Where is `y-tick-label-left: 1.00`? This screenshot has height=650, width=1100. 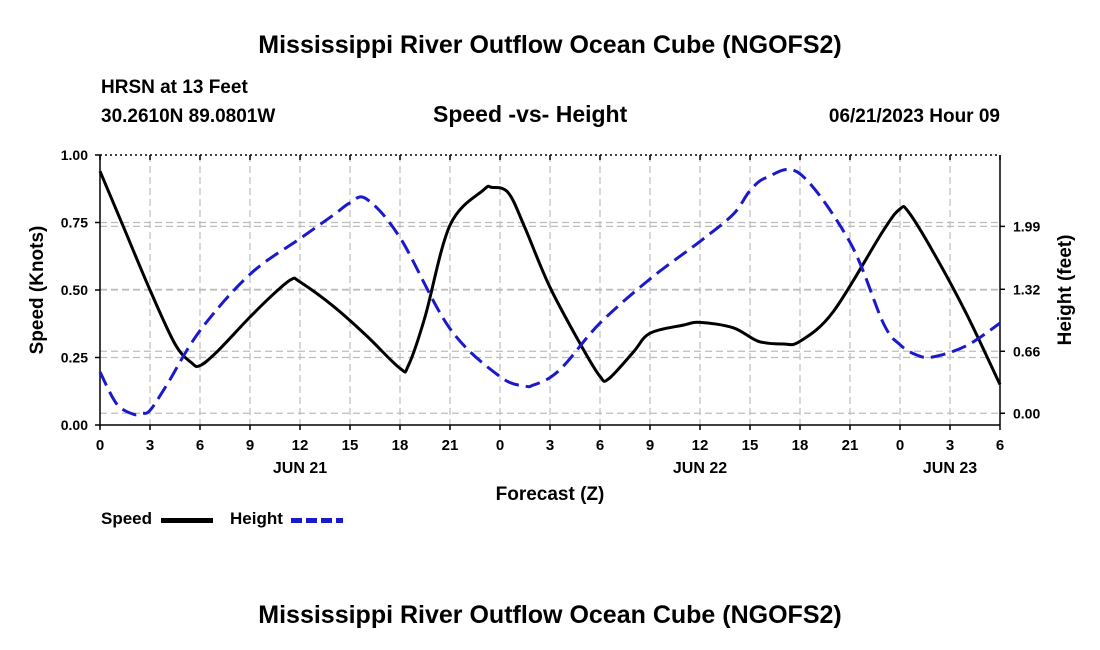
y-tick-label-left: 1.00 is located at coordinates (74, 155).